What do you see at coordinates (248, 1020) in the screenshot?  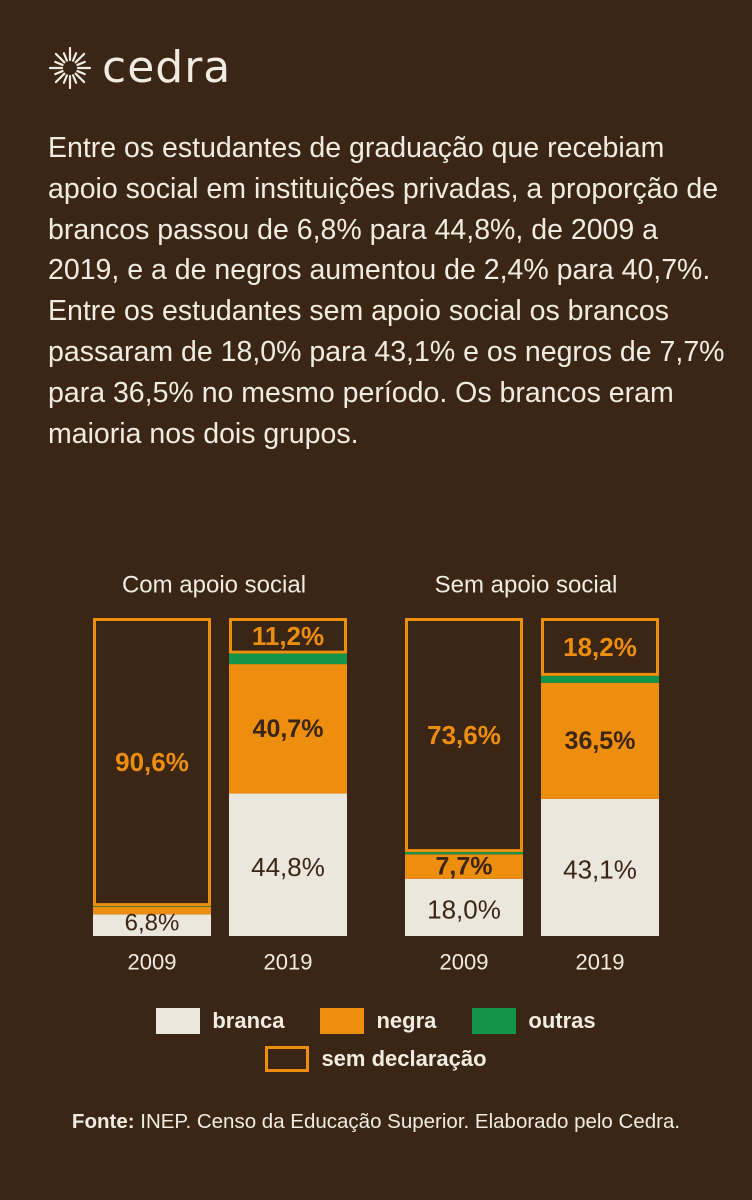 I see `legend-label-branca: branca` at bounding box center [248, 1020].